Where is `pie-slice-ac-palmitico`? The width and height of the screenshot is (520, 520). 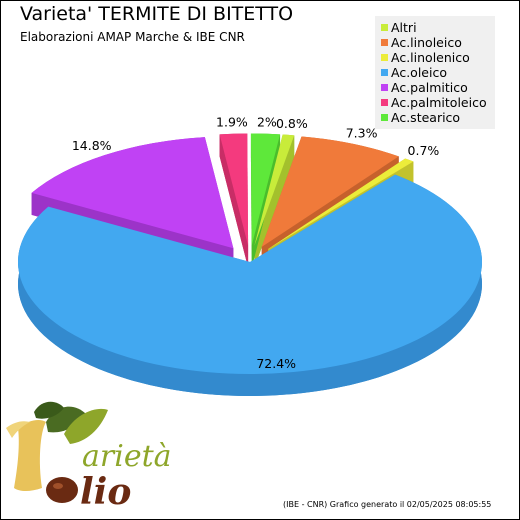 pie-slice-ac-palmitico is located at coordinates (132, 193).